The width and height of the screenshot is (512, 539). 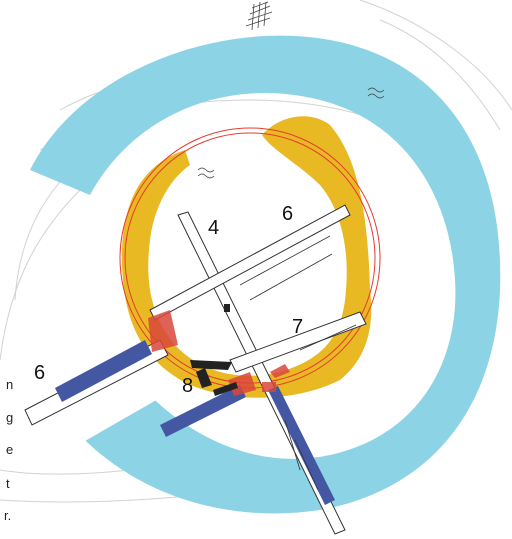 I want to click on edge-text-r: r., so click(x=8, y=515).